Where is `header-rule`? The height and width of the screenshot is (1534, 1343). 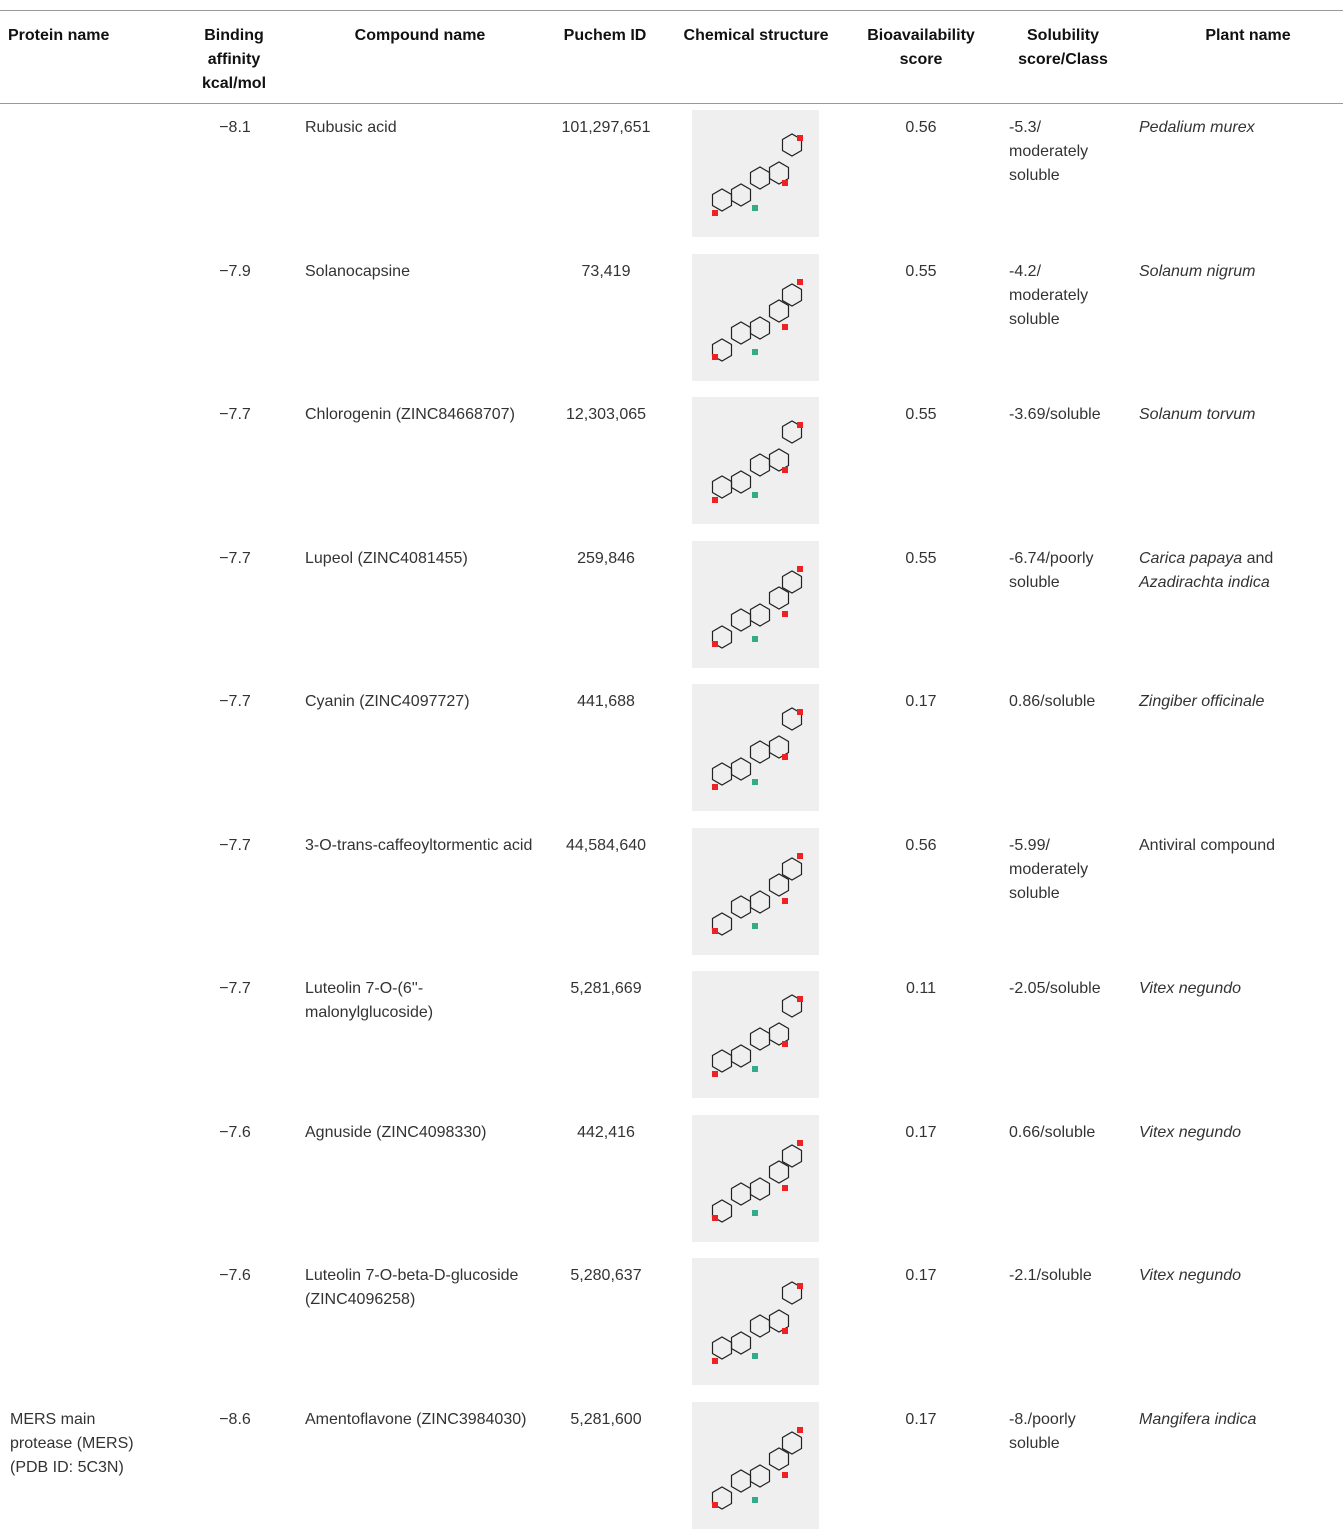 header-rule is located at coordinates (671, 103).